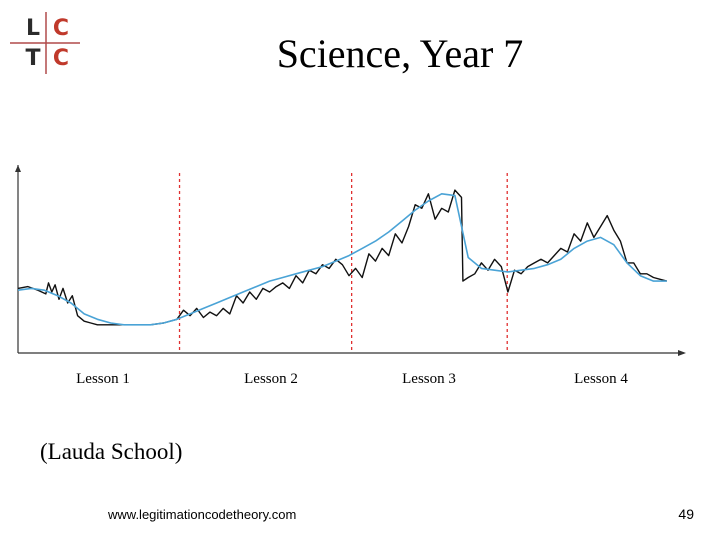 Image resolution: width=720 pixels, height=540 pixels. What do you see at coordinates (400, 53) in the screenshot?
I see `slide-title: Science, Year 7` at bounding box center [400, 53].